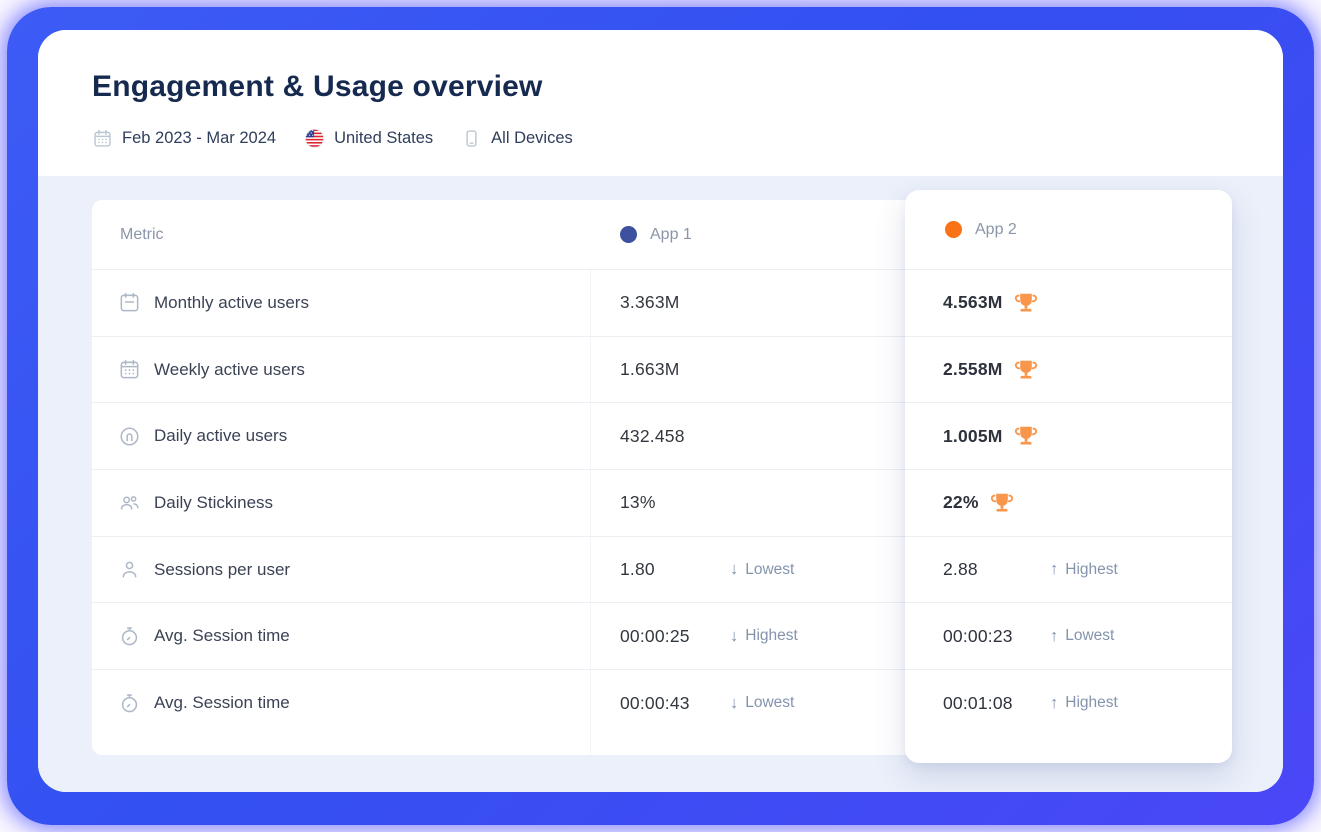  I want to click on app2-value: 00:00:23, so click(978, 635).